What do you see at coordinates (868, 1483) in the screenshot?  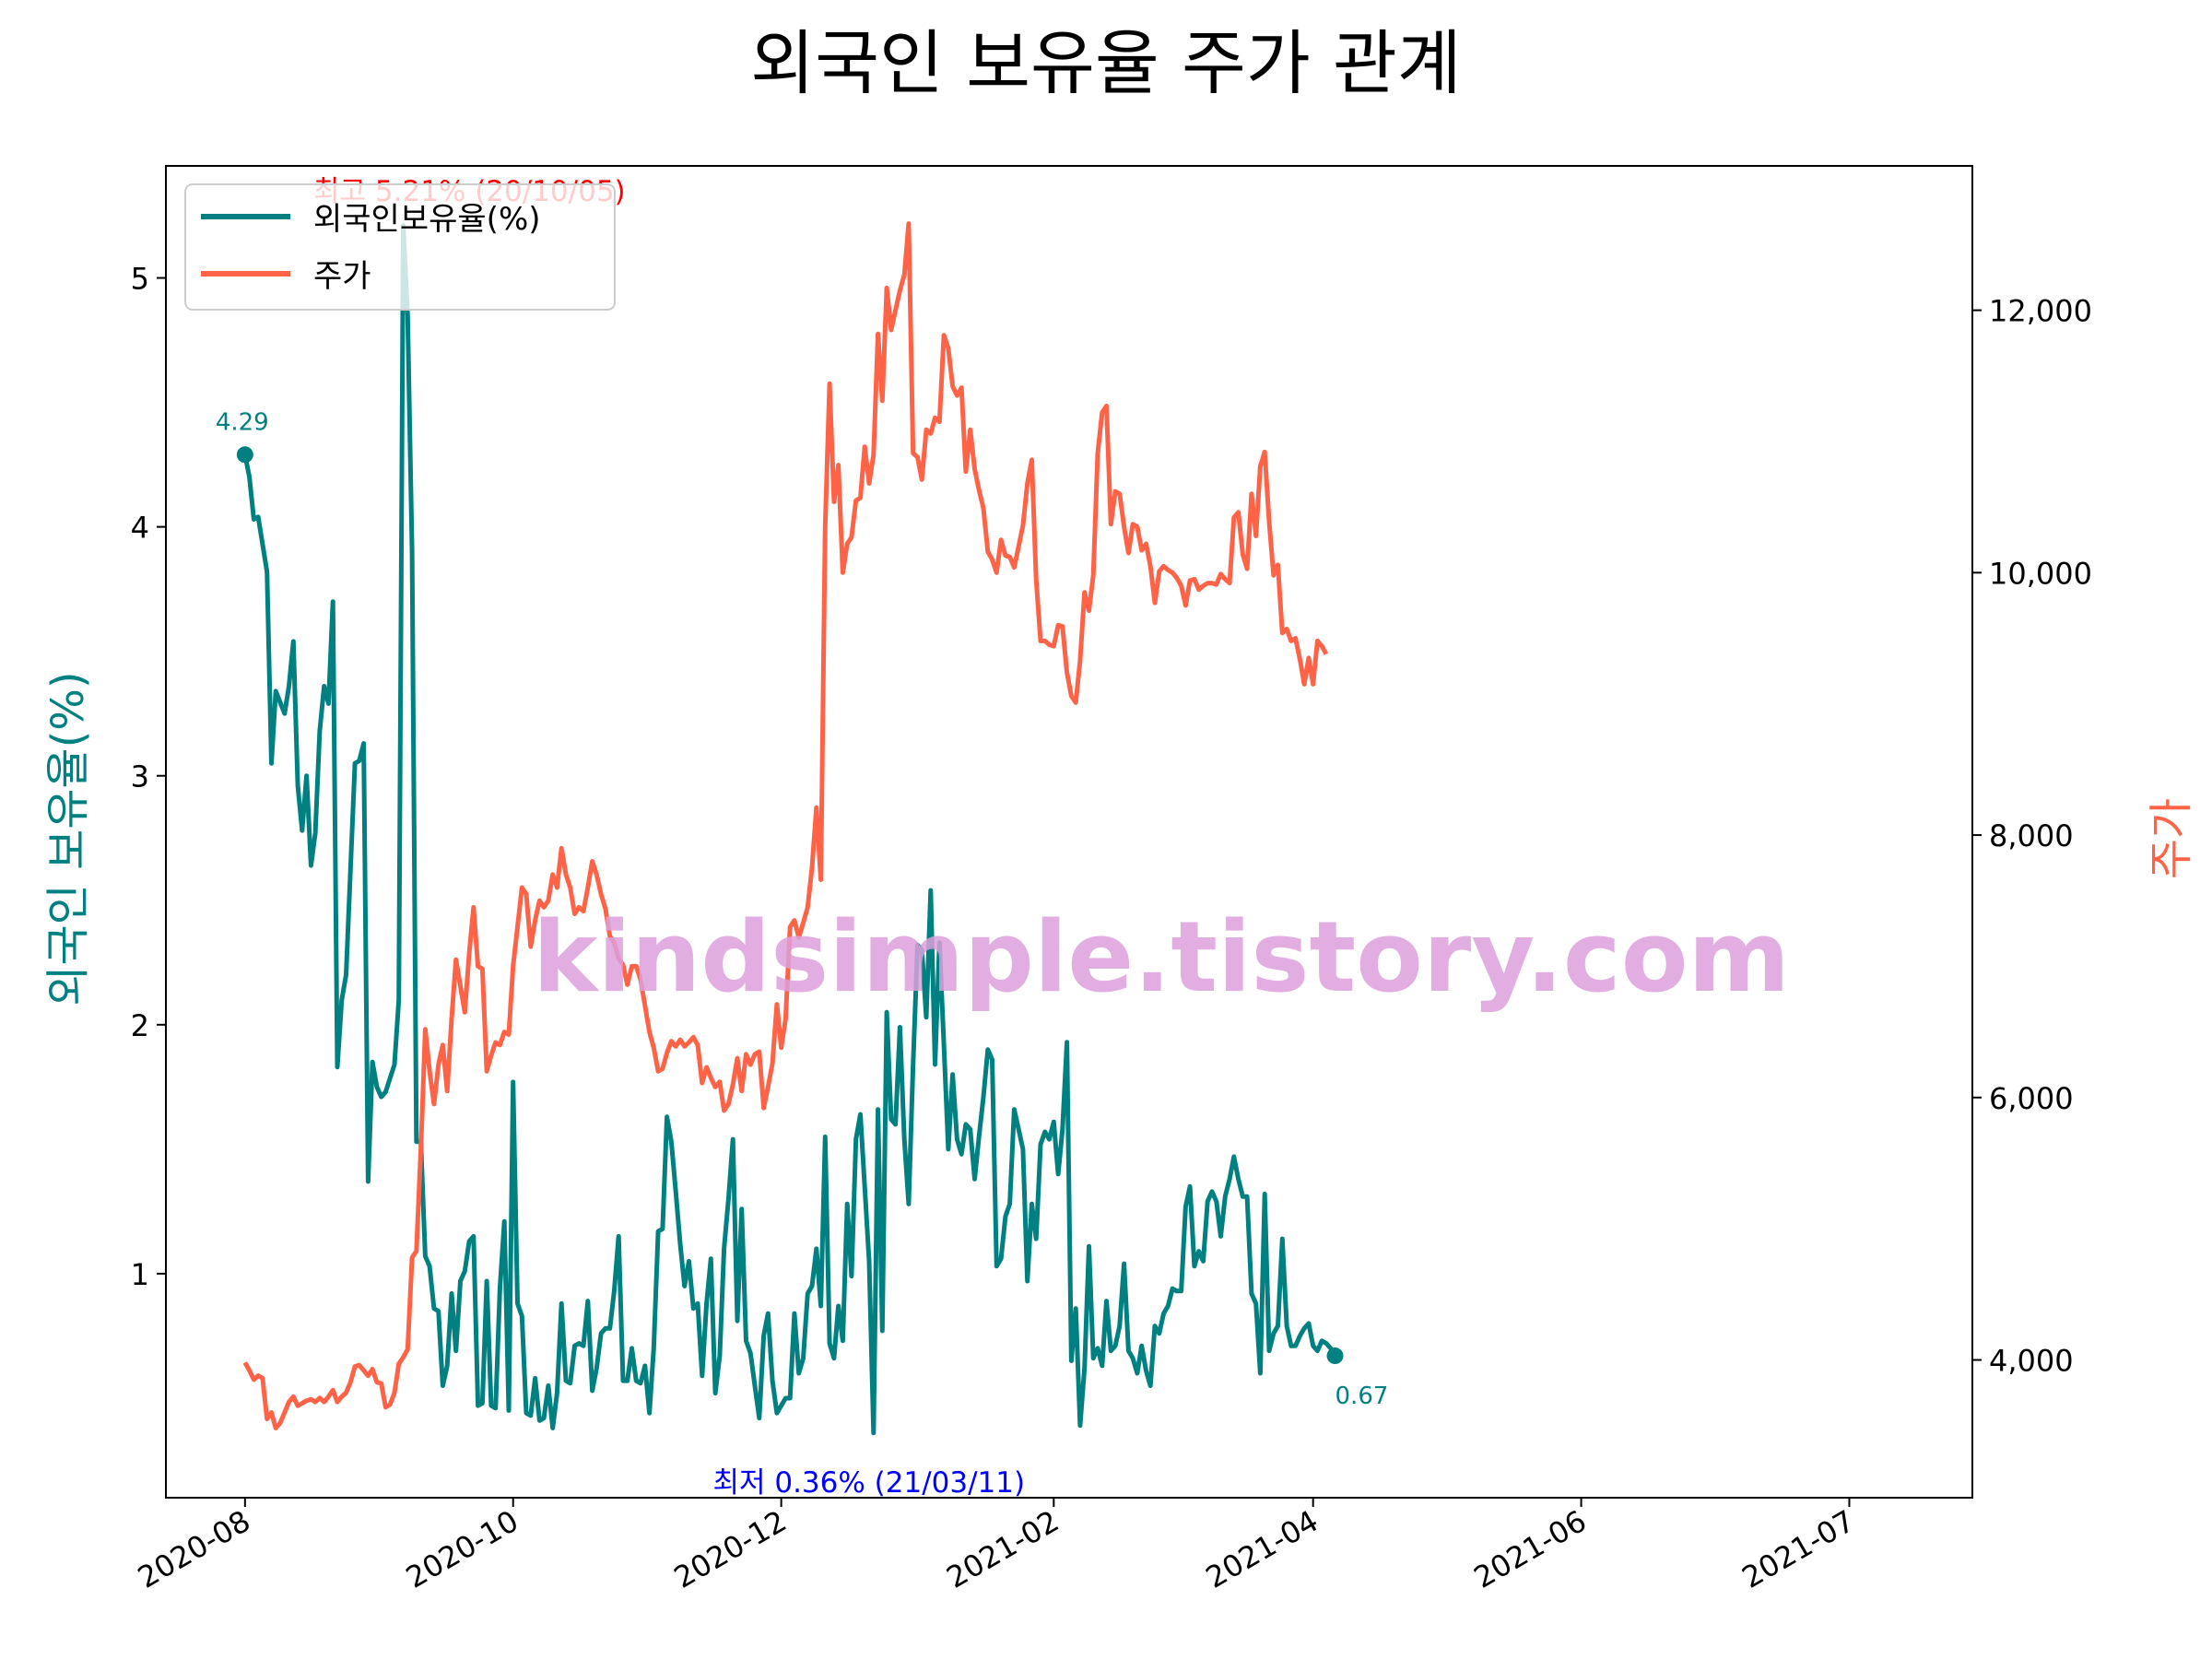 I see `min-annotation: 최저 0.36% (21/03/11)` at bounding box center [868, 1483].